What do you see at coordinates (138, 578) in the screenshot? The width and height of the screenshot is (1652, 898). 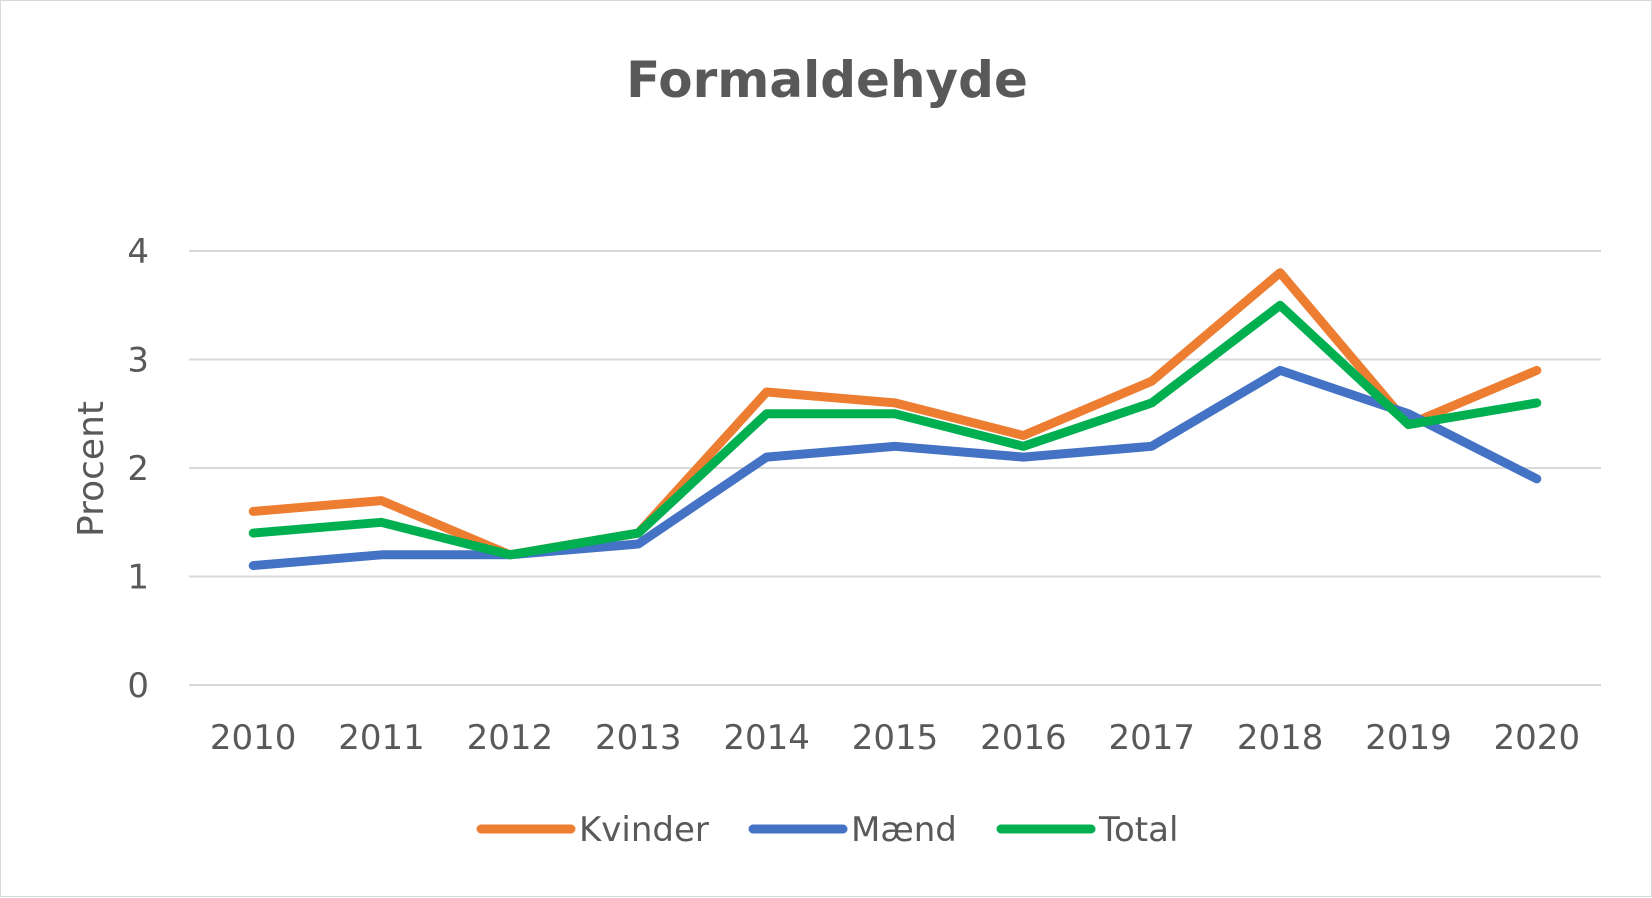 I see `y-tick-label: 1` at bounding box center [138, 578].